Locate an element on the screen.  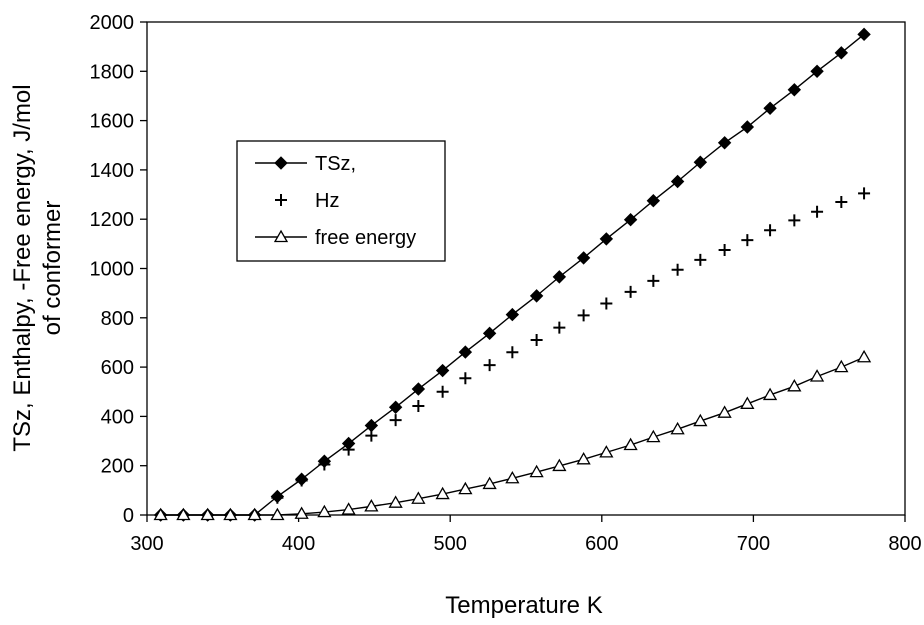
x-tick-label: 400 is located at coordinates (298, 544).